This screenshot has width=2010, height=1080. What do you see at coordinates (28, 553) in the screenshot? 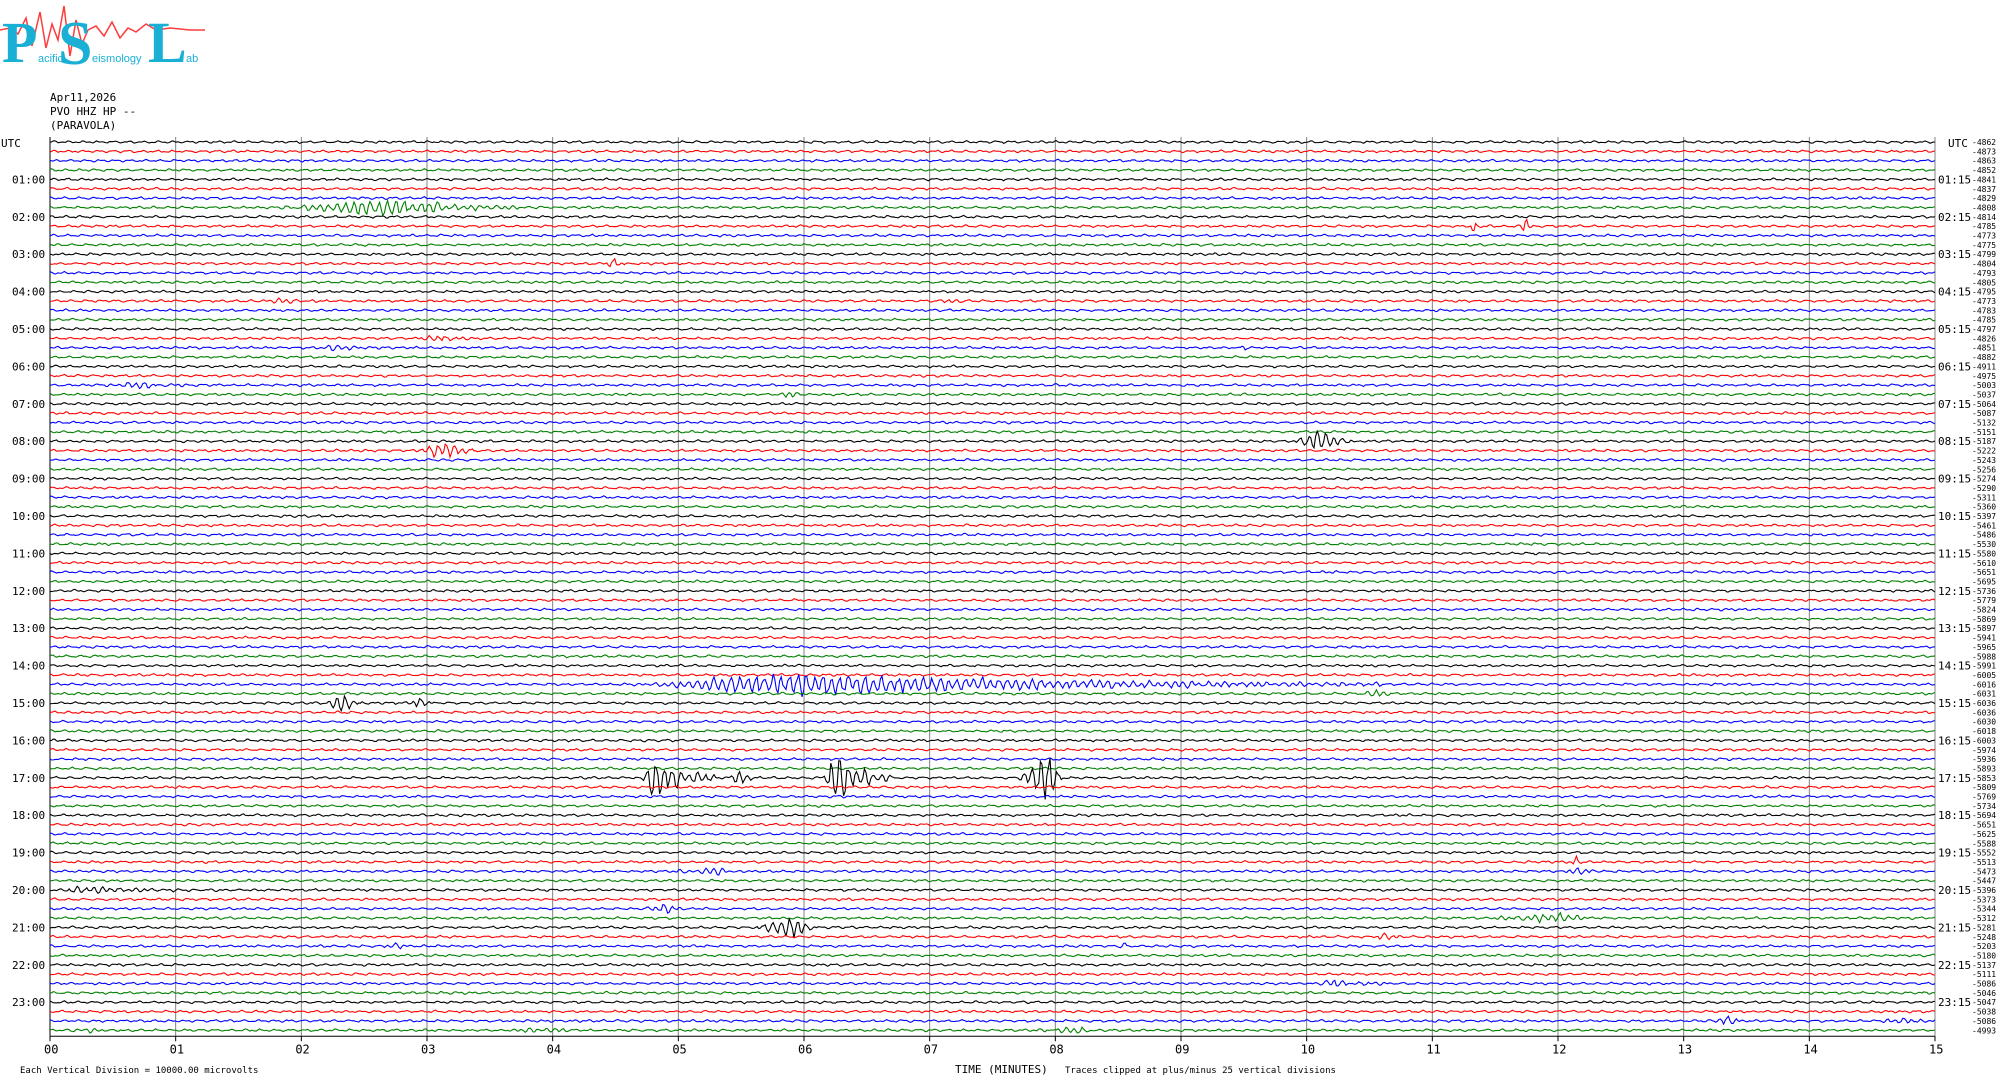
I see `left-hour-label: 11:00` at bounding box center [28, 553].